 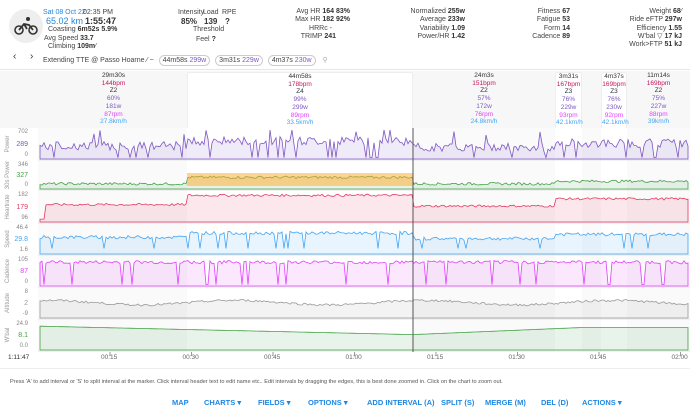 I want to click on interval-duration: 29m30s, so click(x=113, y=75).